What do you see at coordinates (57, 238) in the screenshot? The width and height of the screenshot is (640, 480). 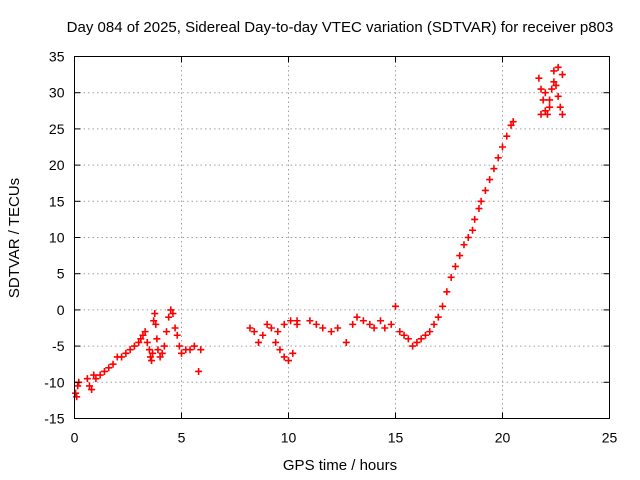 I see `y-tick-label: 10` at bounding box center [57, 238].